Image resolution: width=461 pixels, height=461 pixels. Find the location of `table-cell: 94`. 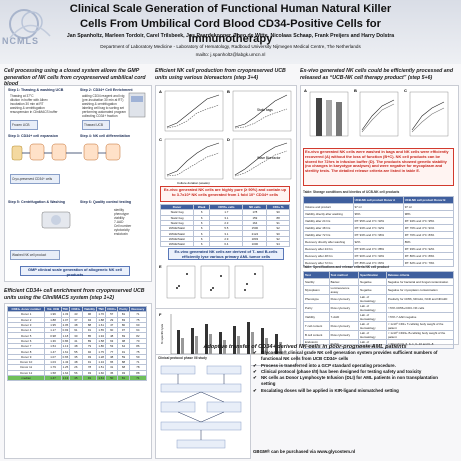

table-cell: 94 is located at coordinates (278, 244).